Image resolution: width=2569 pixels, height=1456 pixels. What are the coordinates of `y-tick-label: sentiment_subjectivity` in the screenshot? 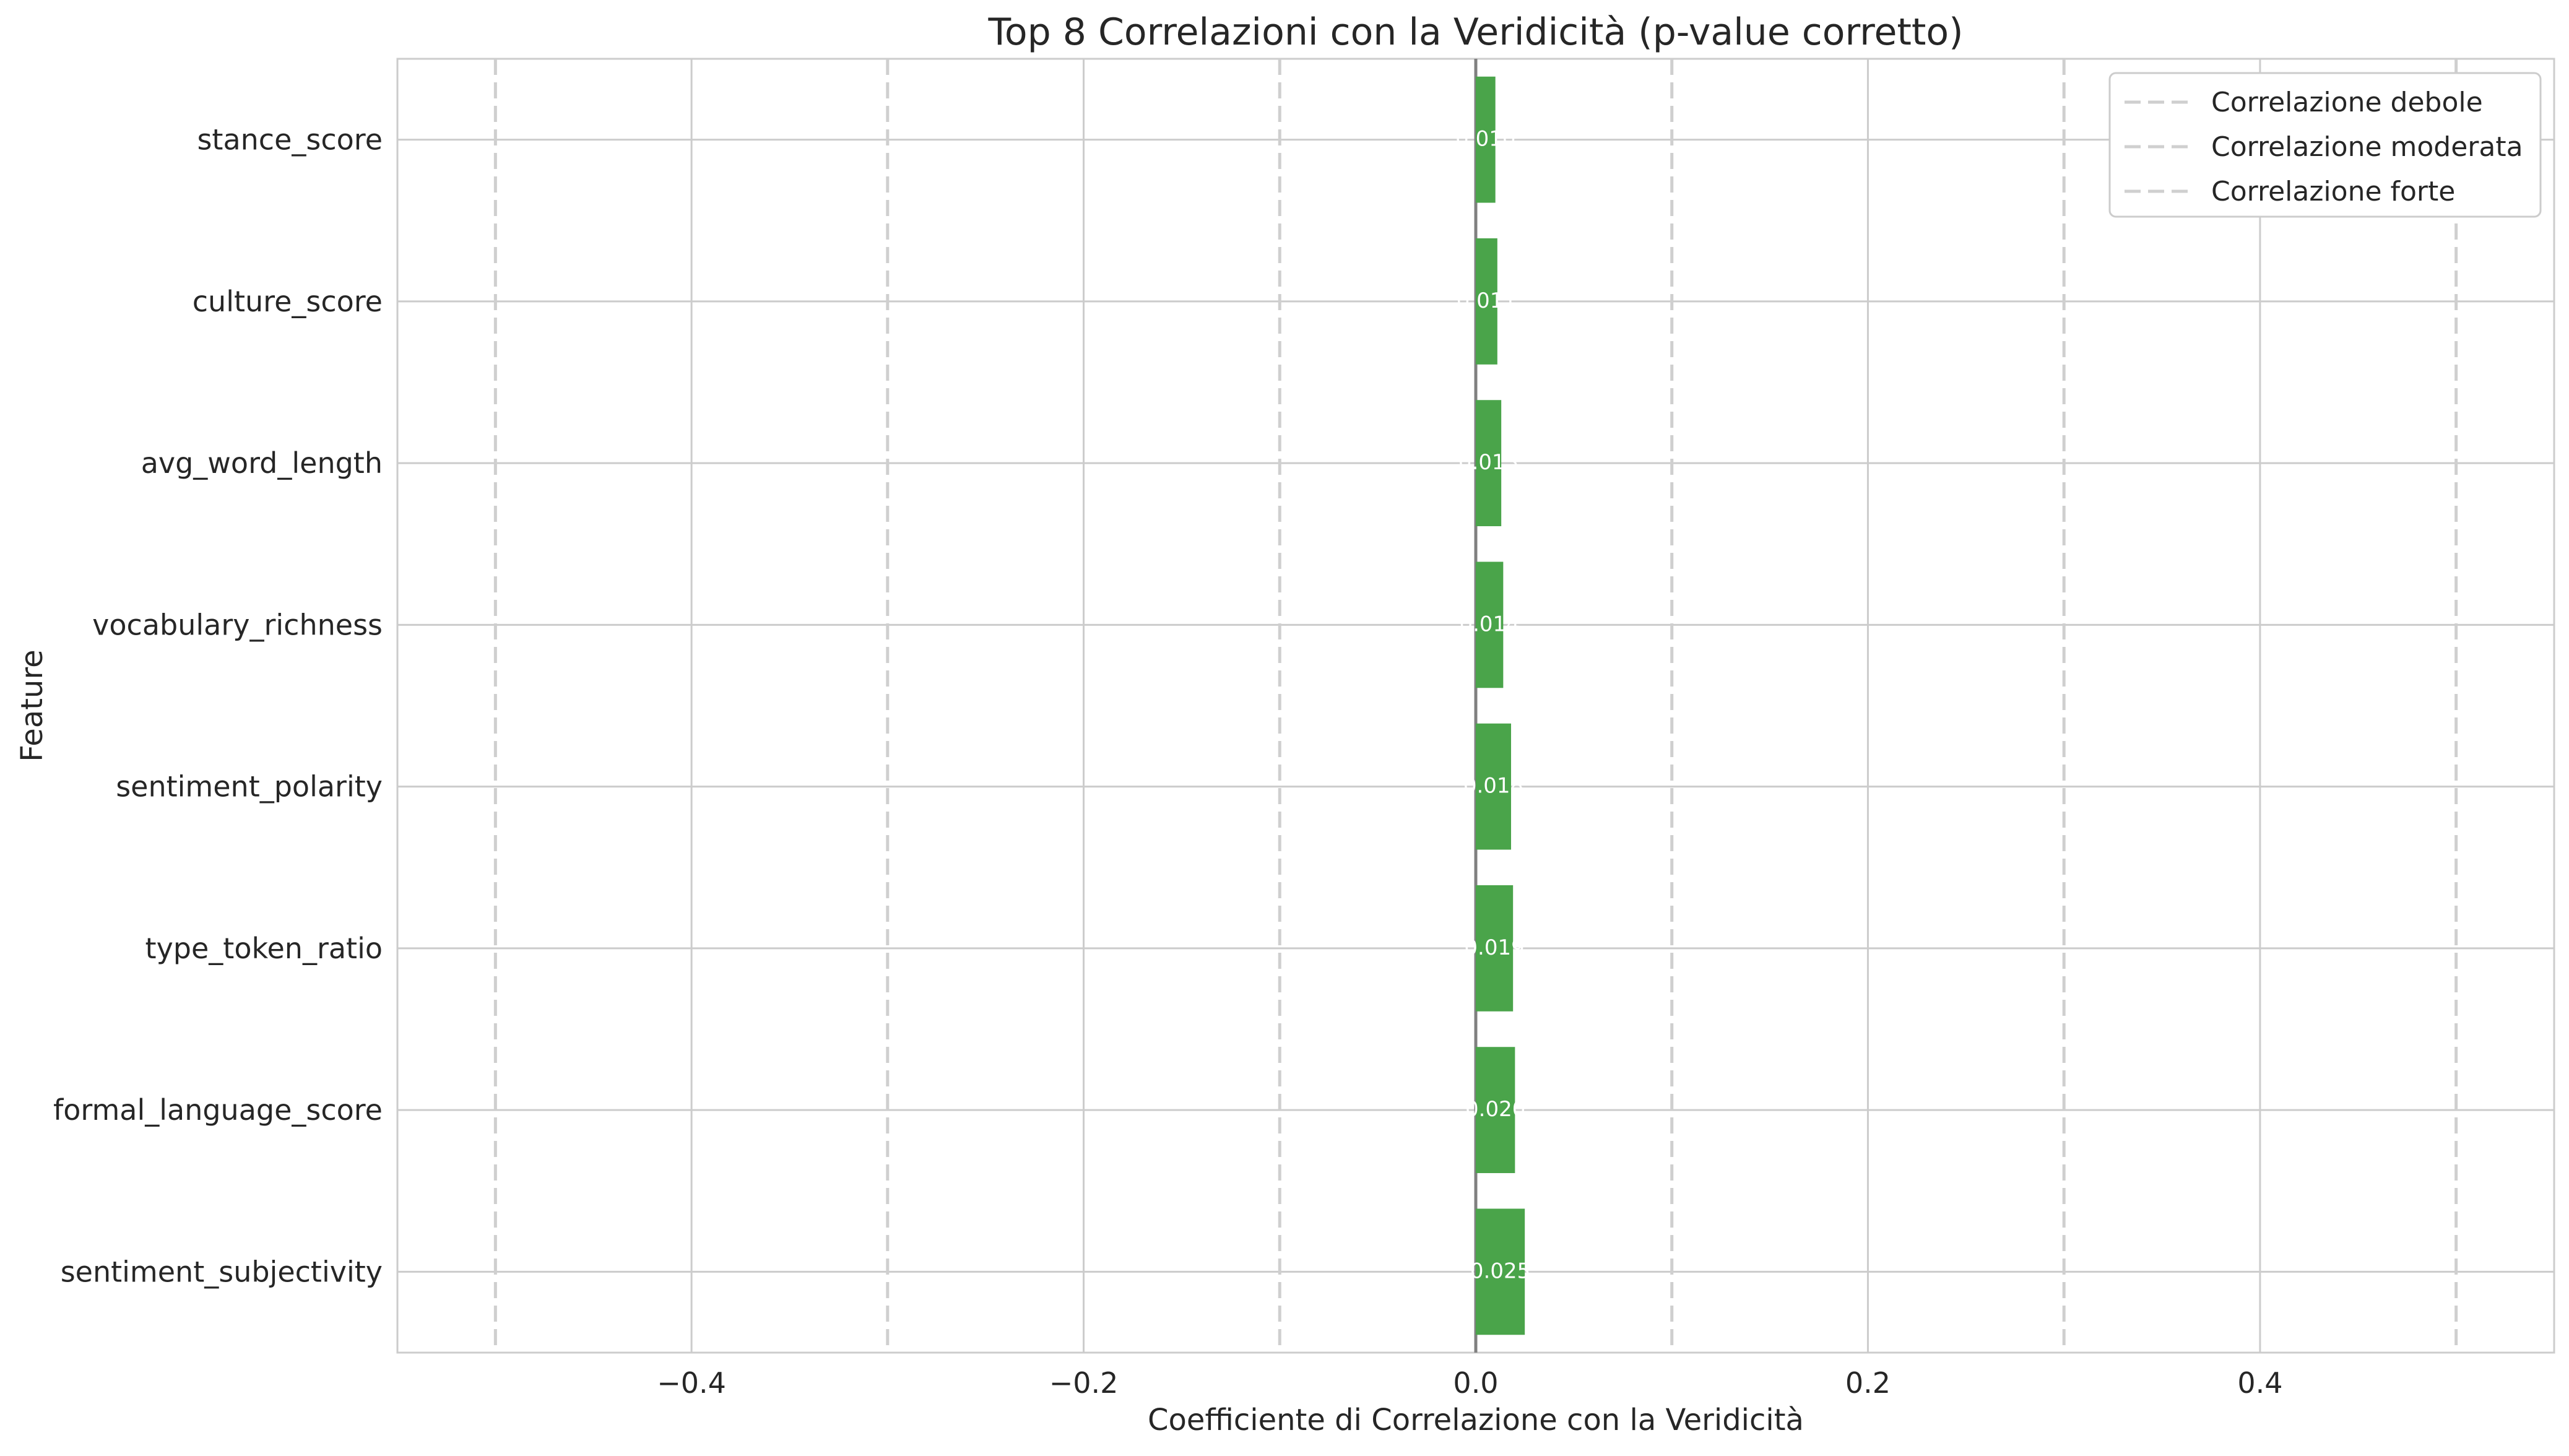 It's located at (222, 1271).